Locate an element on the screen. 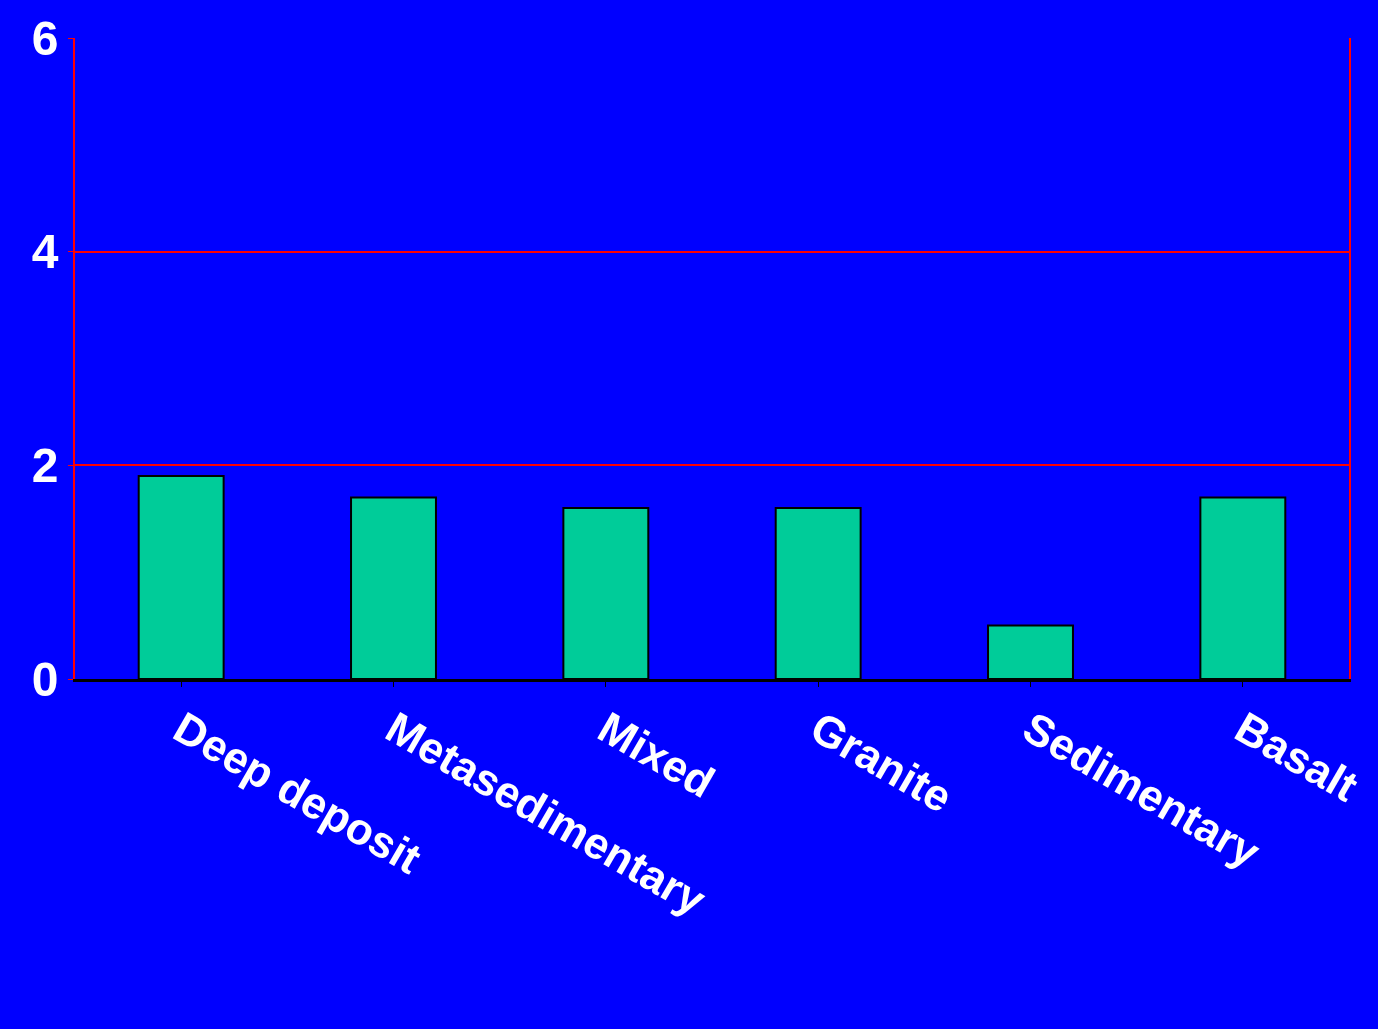 Image resolution: width=1378 pixels, height=1029 pixels. y-tick-label: 2 is located at coordinates (45, 466).